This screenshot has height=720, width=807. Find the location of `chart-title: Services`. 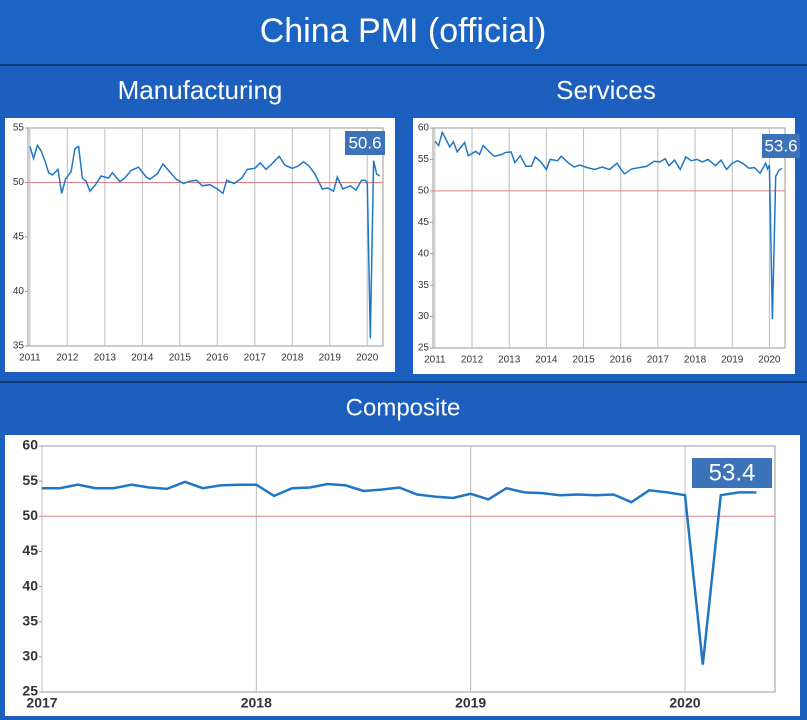

chart-title: Services is located at coordinates (606, 90).